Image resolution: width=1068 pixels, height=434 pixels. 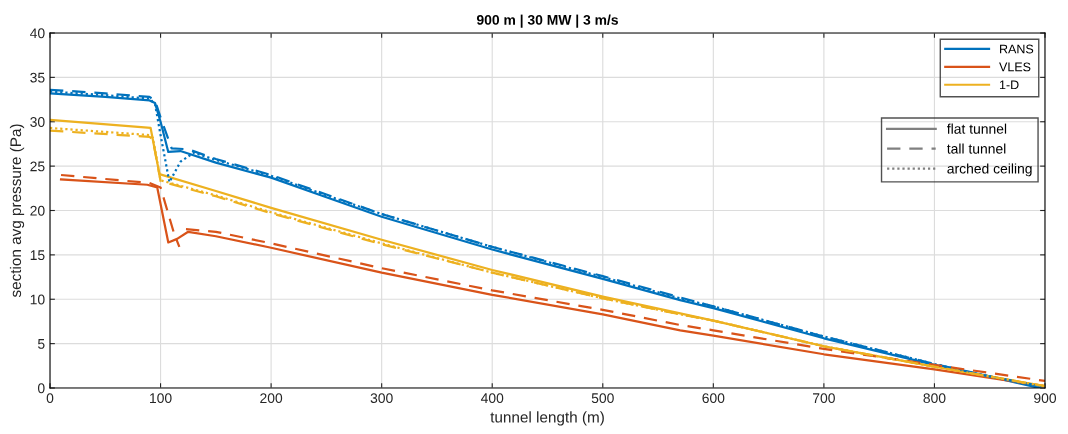 I want to click on y-tick-label: 20, so click(x=37, y=210).